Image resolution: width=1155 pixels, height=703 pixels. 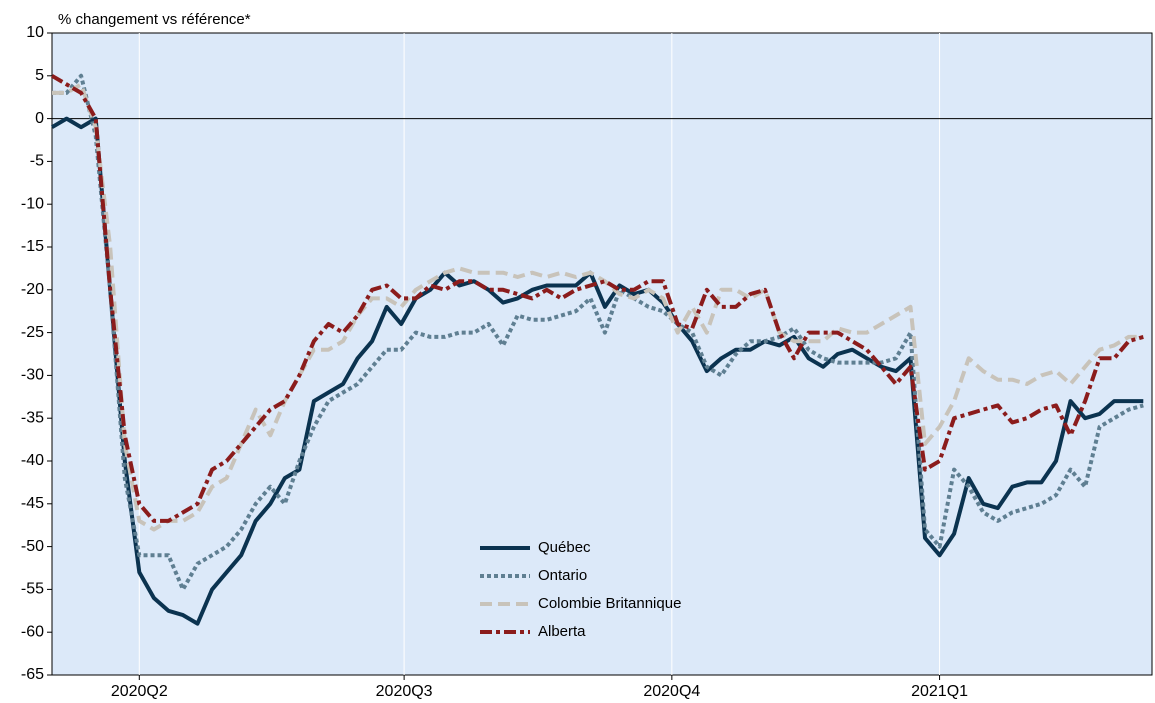 I want to click on y-tick-label: -40, so click(x=32, y=460).